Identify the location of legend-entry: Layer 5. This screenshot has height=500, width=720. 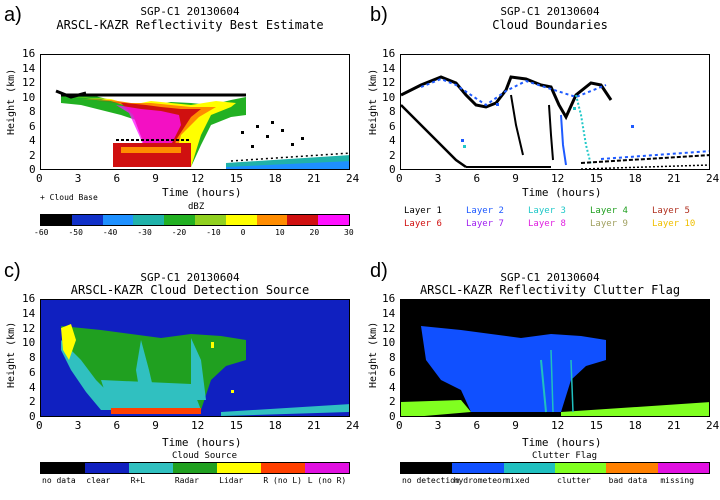
(671, 211).